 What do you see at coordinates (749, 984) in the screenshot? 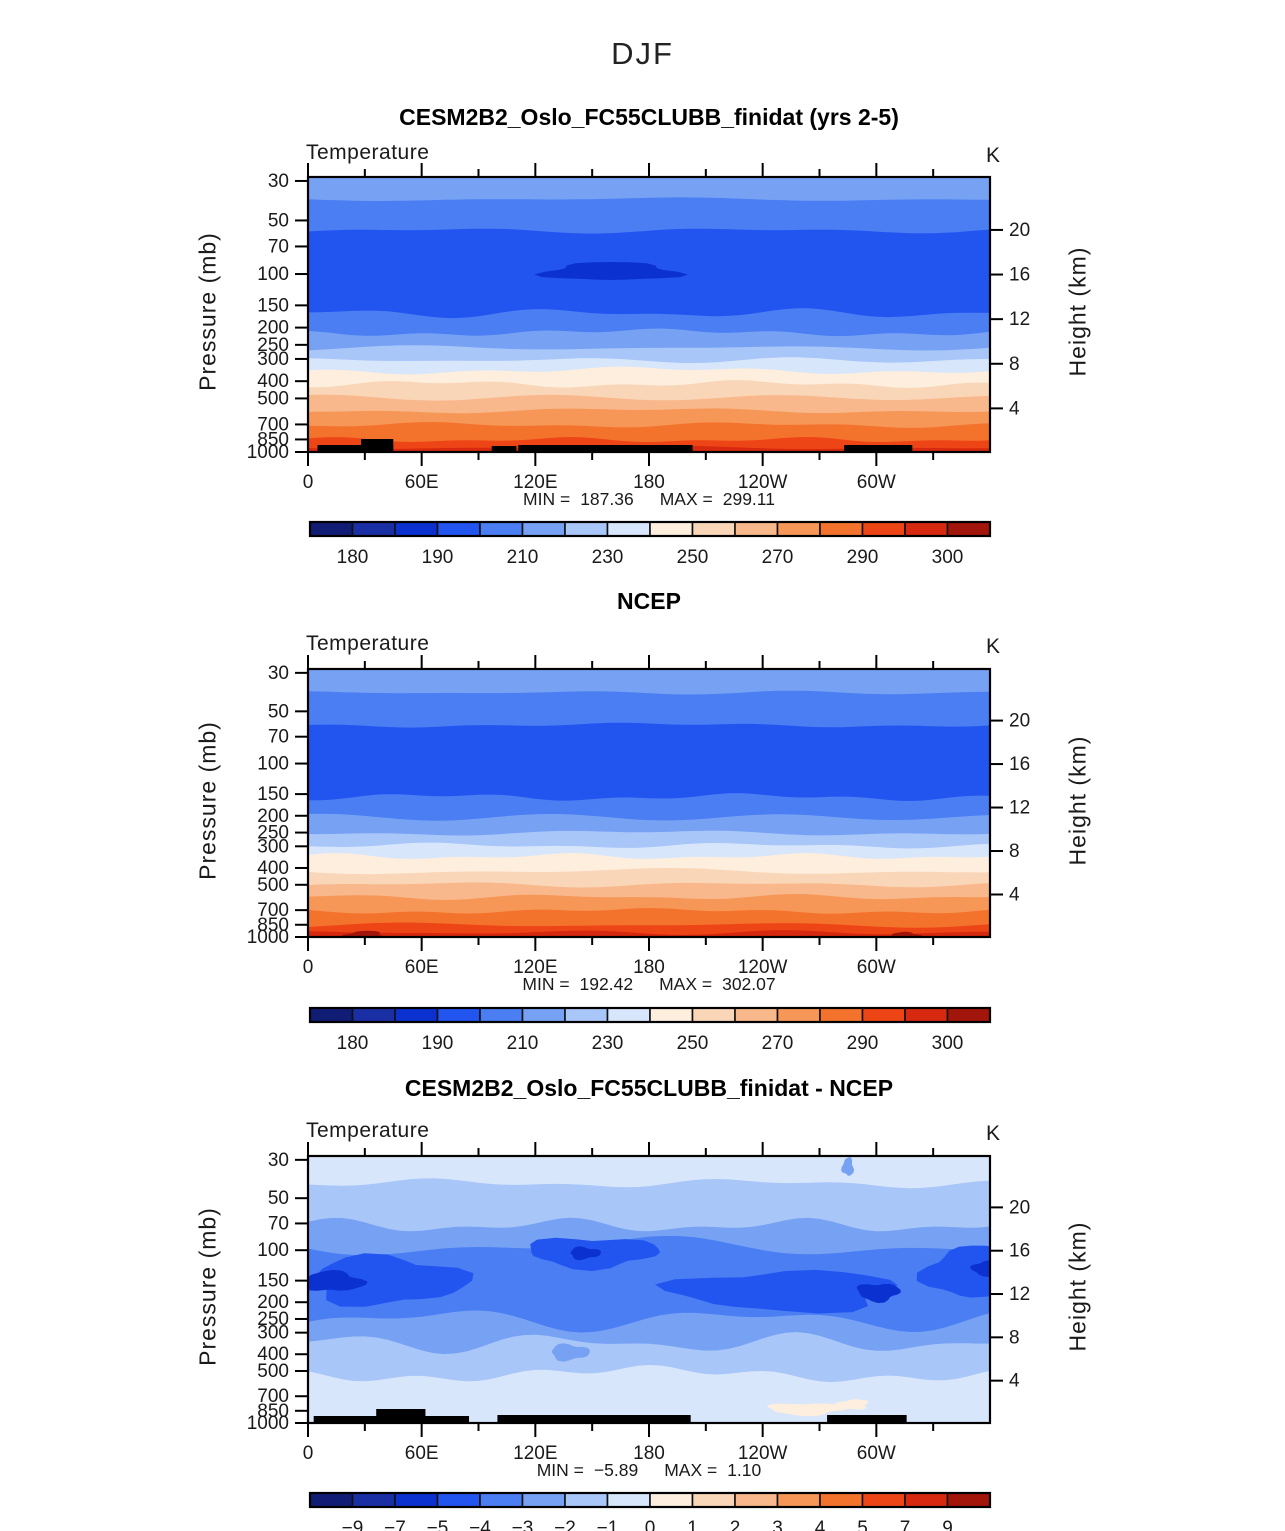
I see `max-value: 302.07` at bounding box center [749, 984].